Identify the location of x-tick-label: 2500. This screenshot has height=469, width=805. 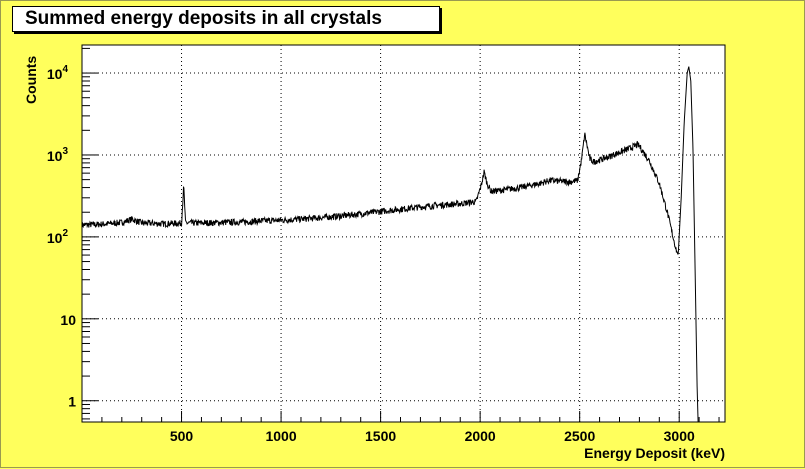
(579, 436).